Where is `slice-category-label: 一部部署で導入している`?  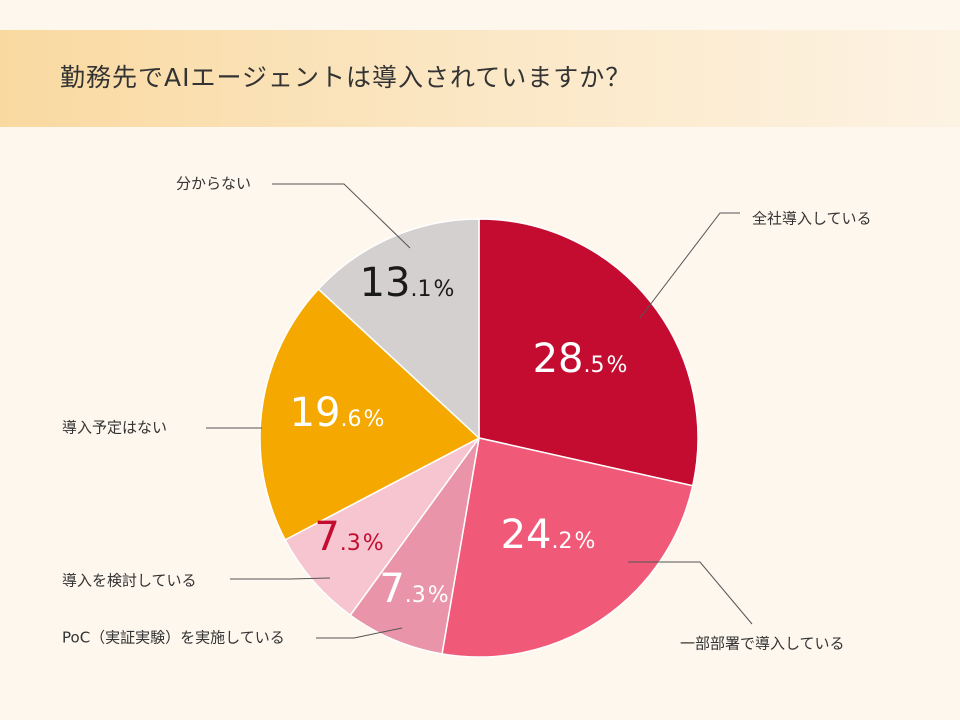
slice-category-label: 一部部署で導入している is located at coordinates (762, 644).